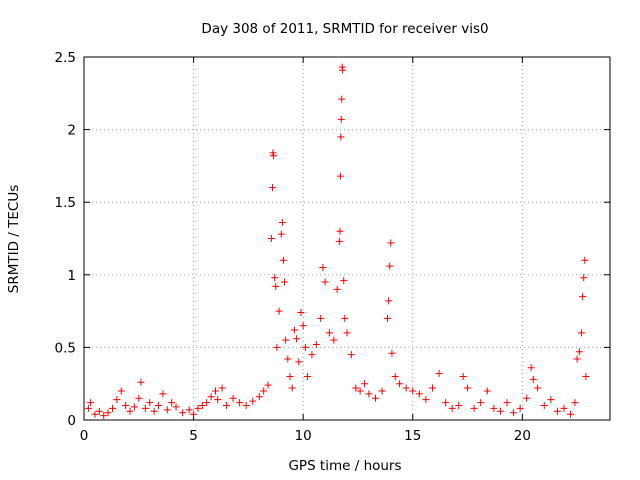  Describe the element at coordinates (193, 436) in the screenshot. I see `x-tick-label: 5` at that location.